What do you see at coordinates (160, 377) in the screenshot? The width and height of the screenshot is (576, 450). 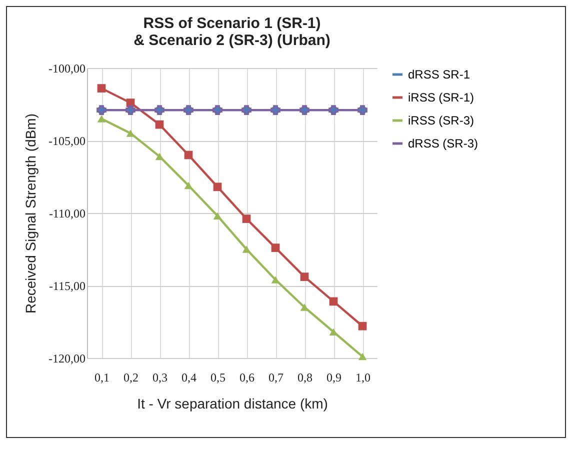 I see `x-tick-label: 0,3` at bounding box center [160, 377].